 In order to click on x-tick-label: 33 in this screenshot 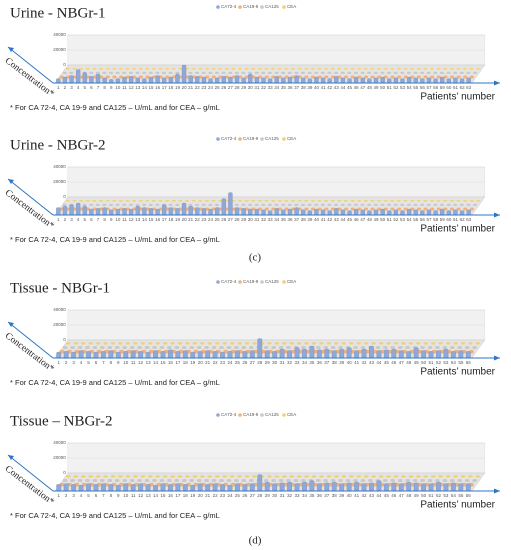, I will do `click(271, 219)`.